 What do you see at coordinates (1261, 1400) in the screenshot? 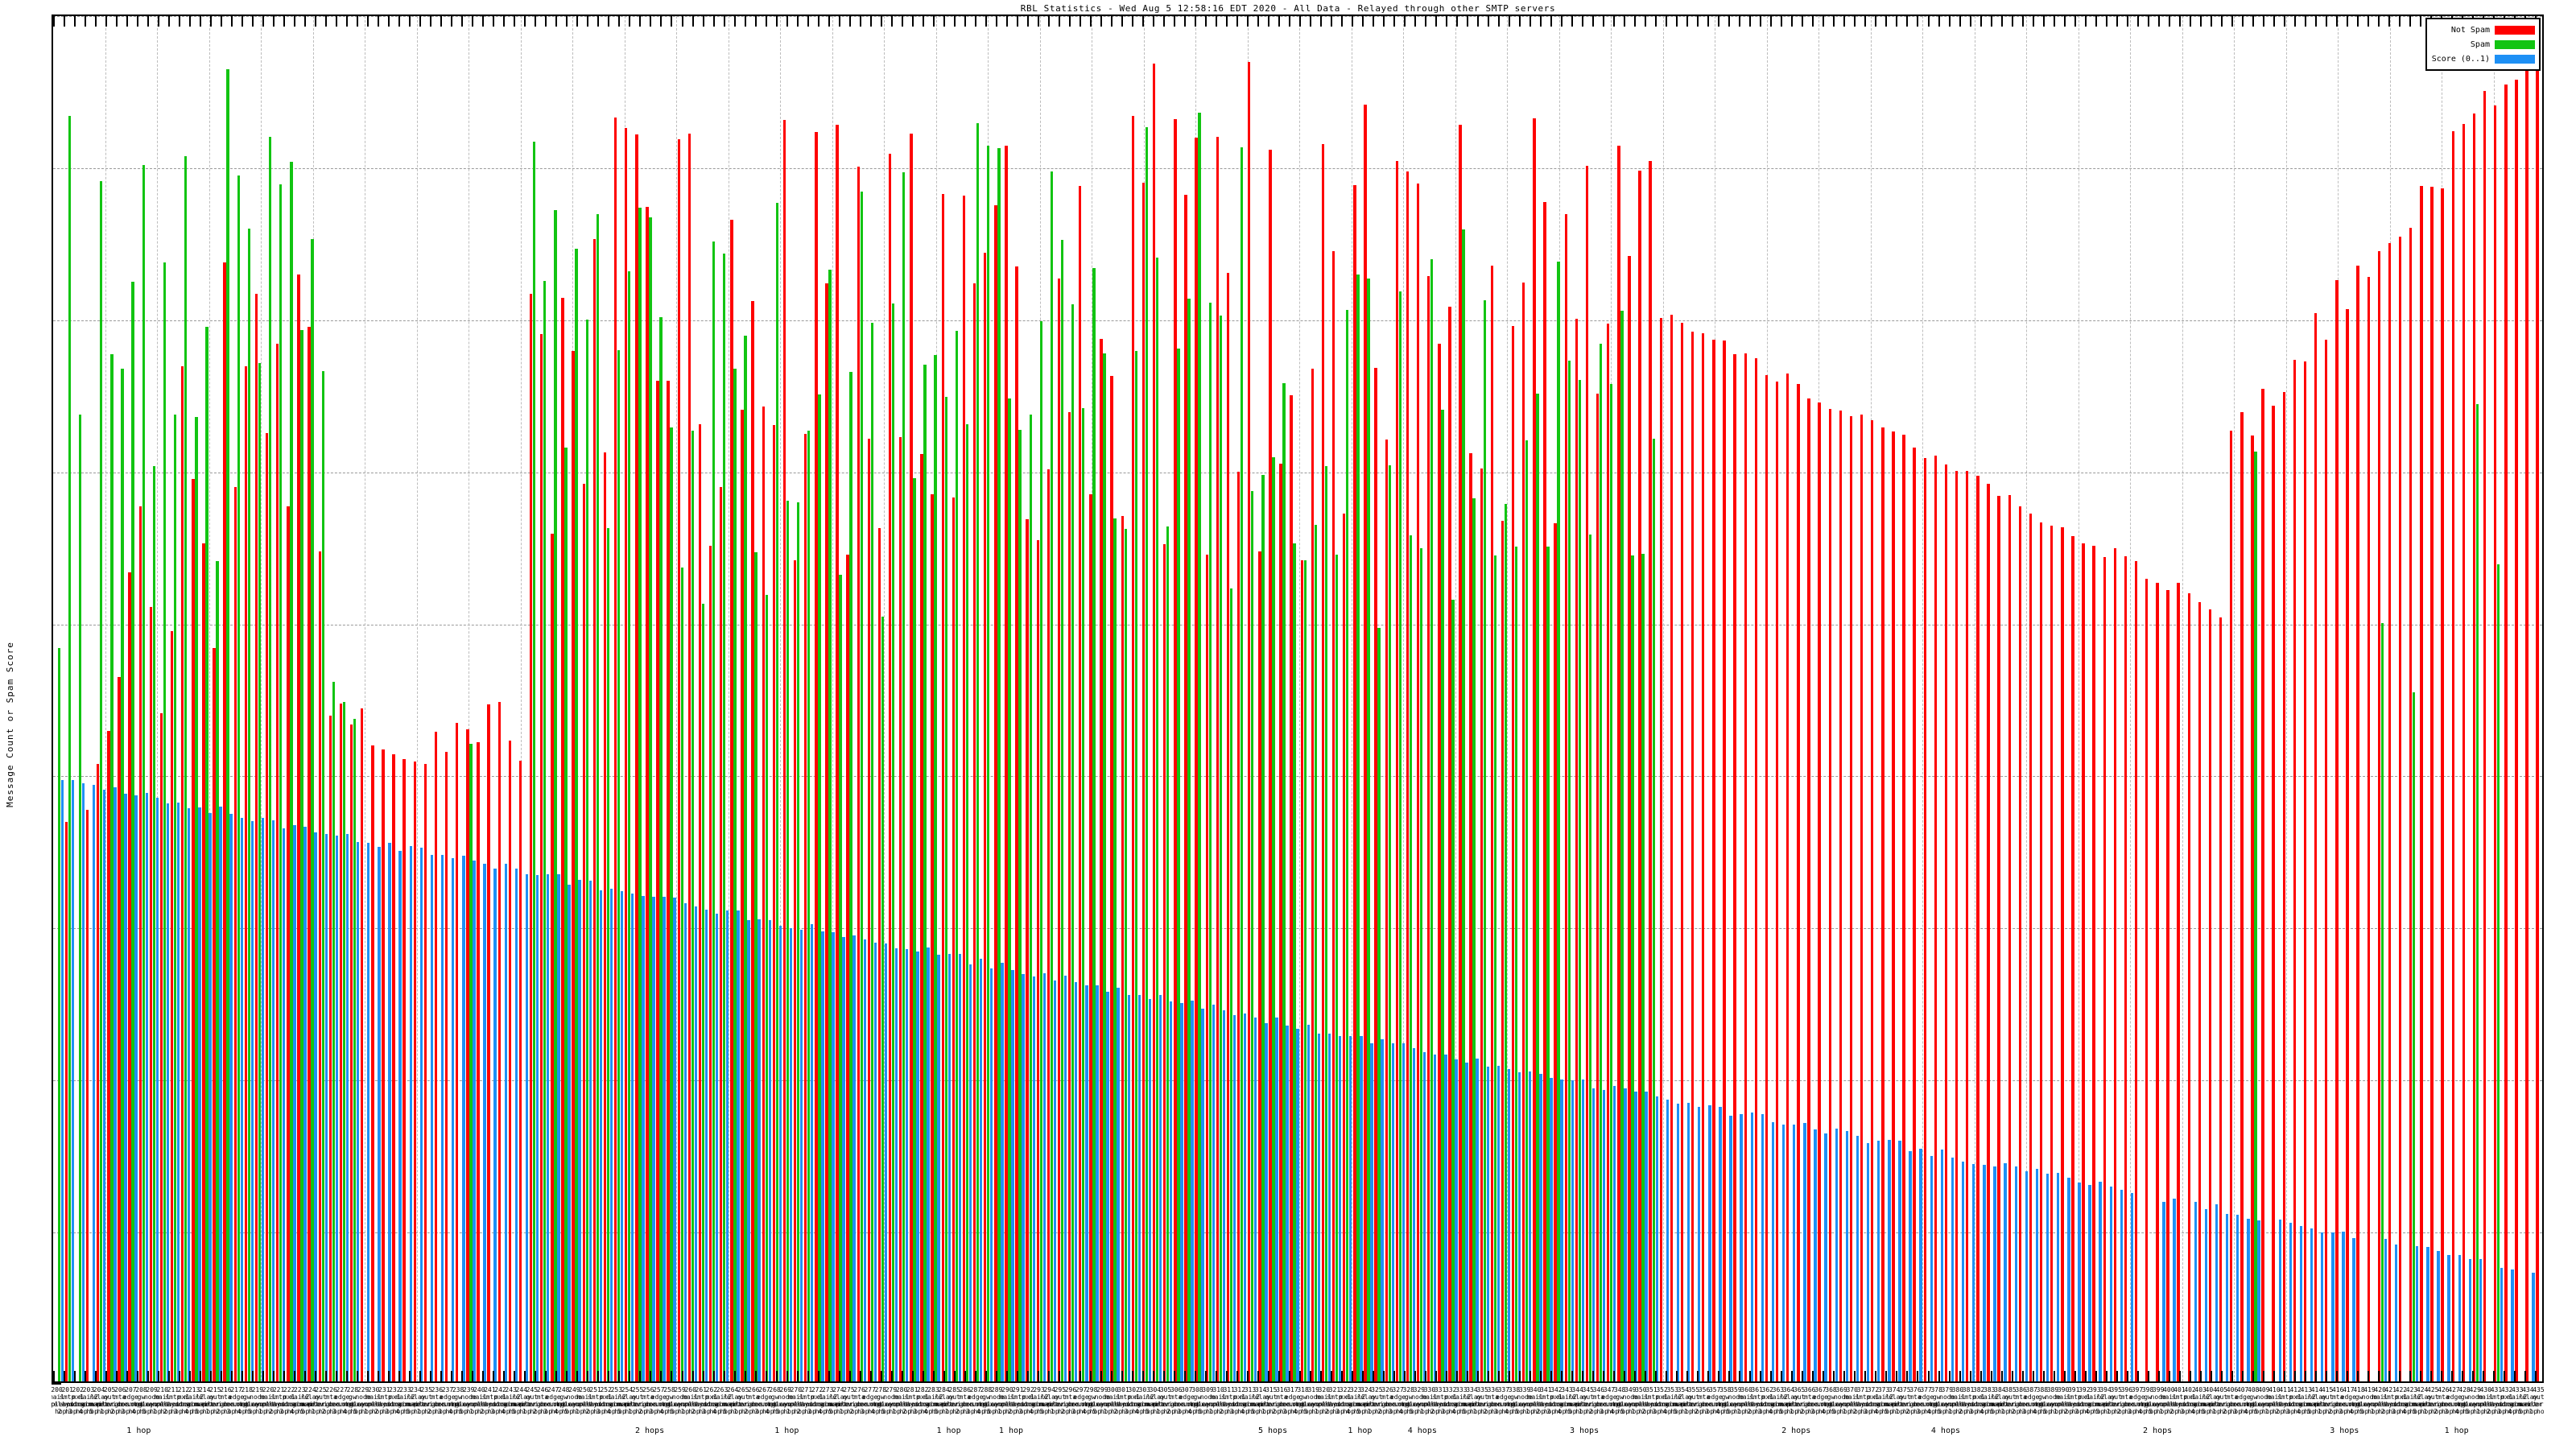
I see `x-axis-label: 314 relay server.org 5 hop` at bounding box center [1261, 1400].